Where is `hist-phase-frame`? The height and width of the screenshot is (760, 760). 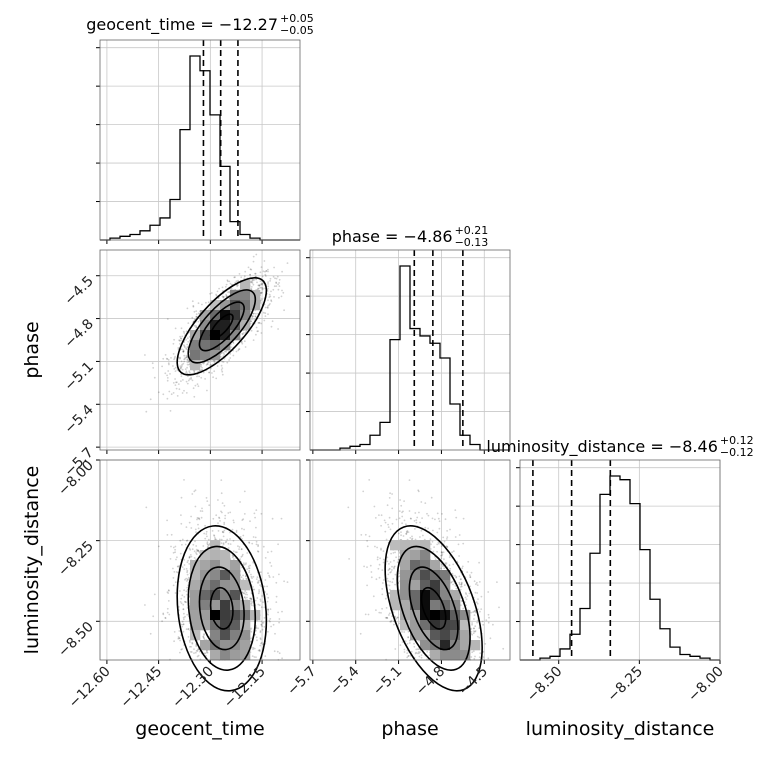
hist-phase-frame is located at coordinates (410, 350).